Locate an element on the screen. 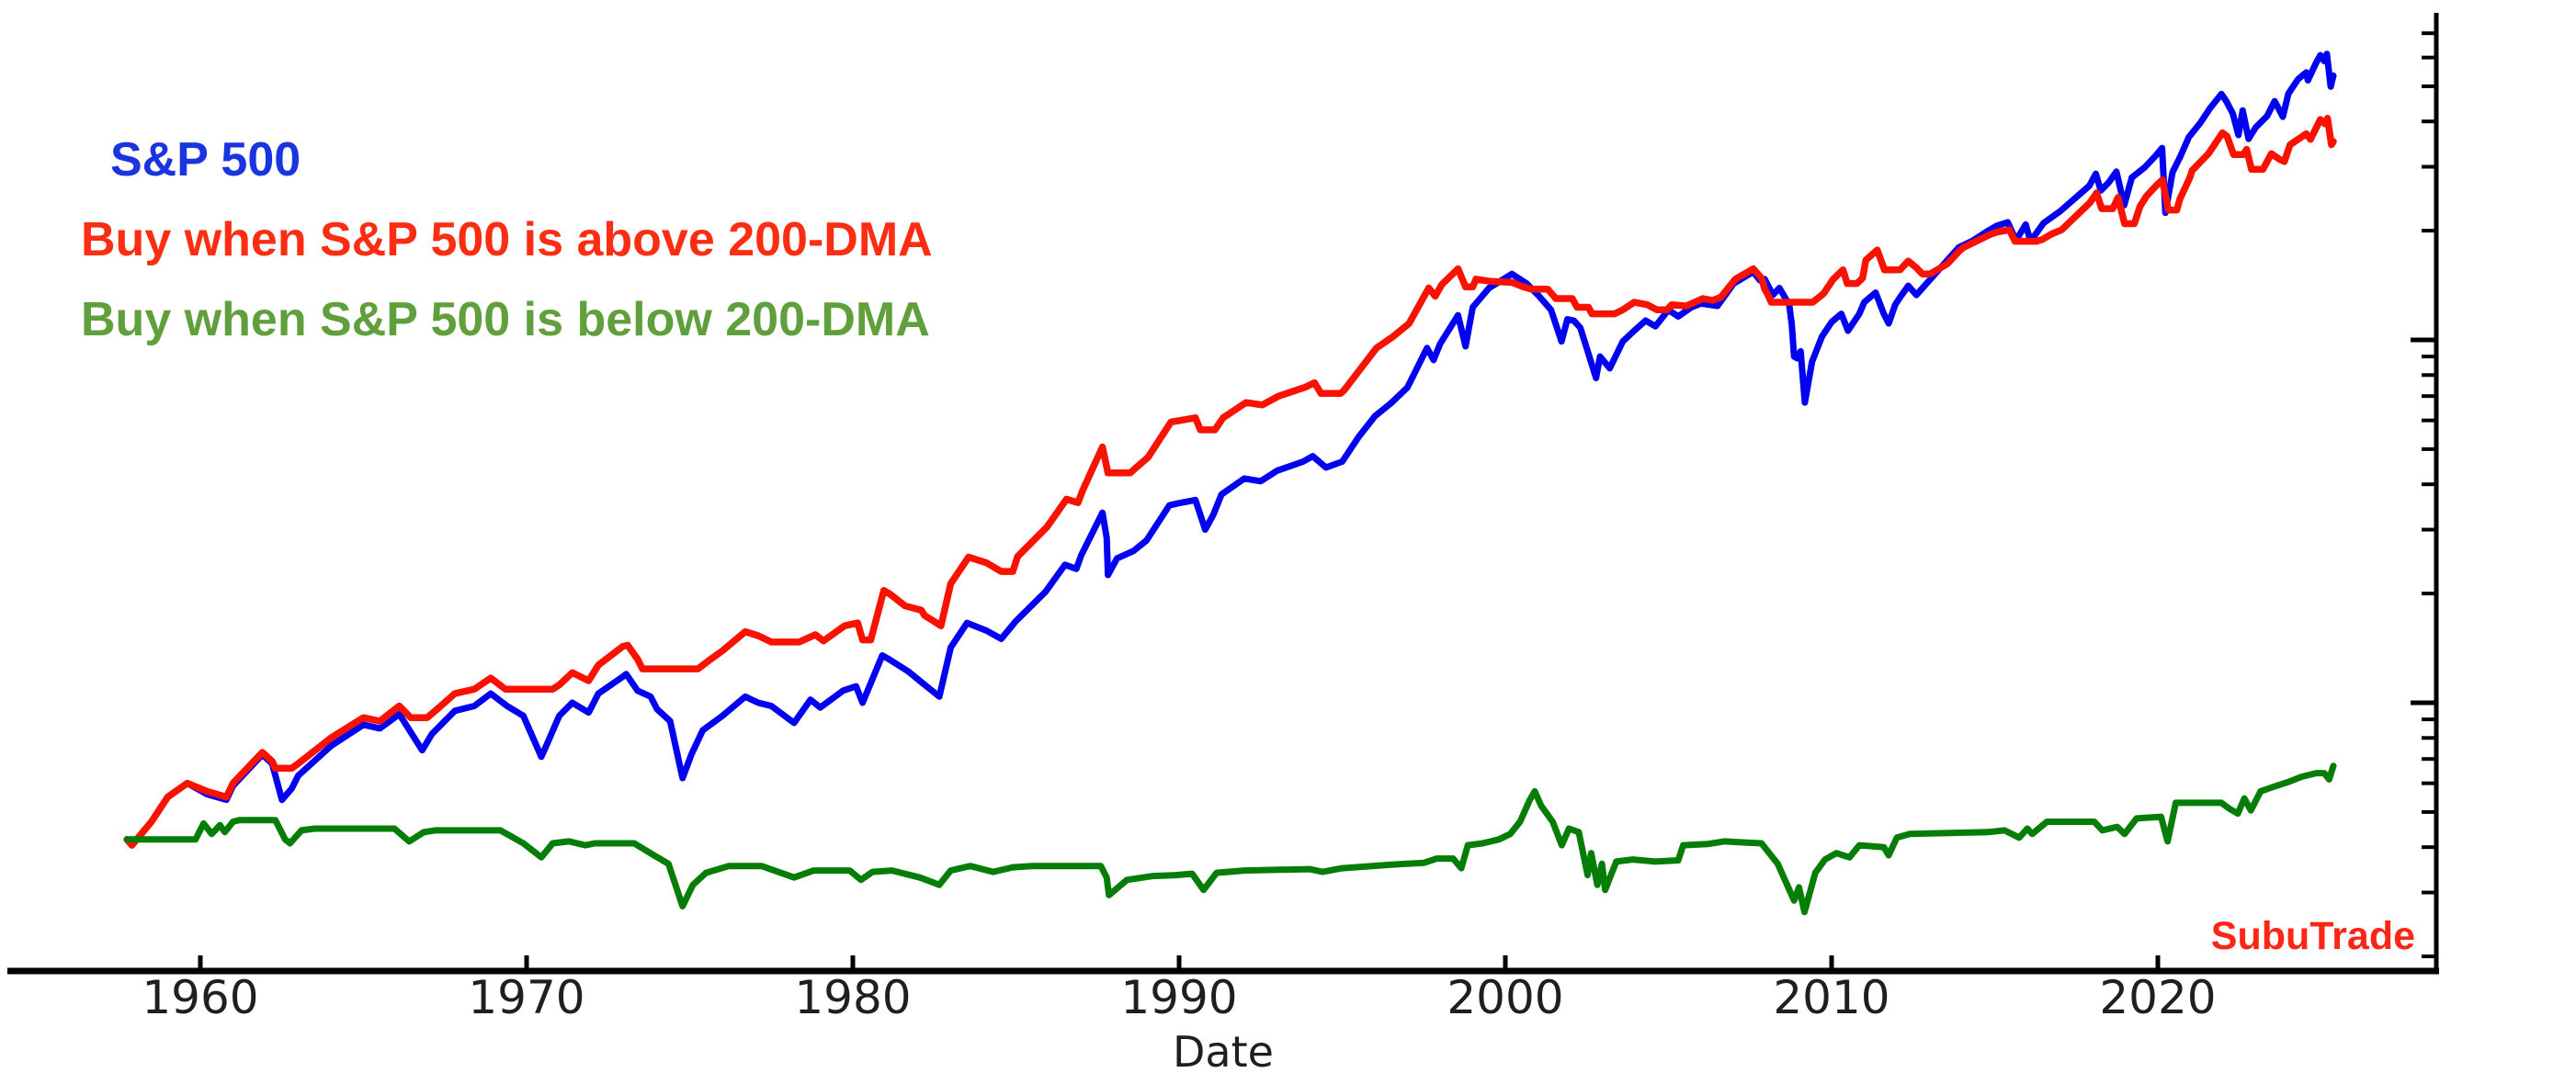 This screenshot has width=2576, height=1084. legend-item-above-dma: Buy when S&P 500 is above 200-DMA is located at coordinates (507, 239).